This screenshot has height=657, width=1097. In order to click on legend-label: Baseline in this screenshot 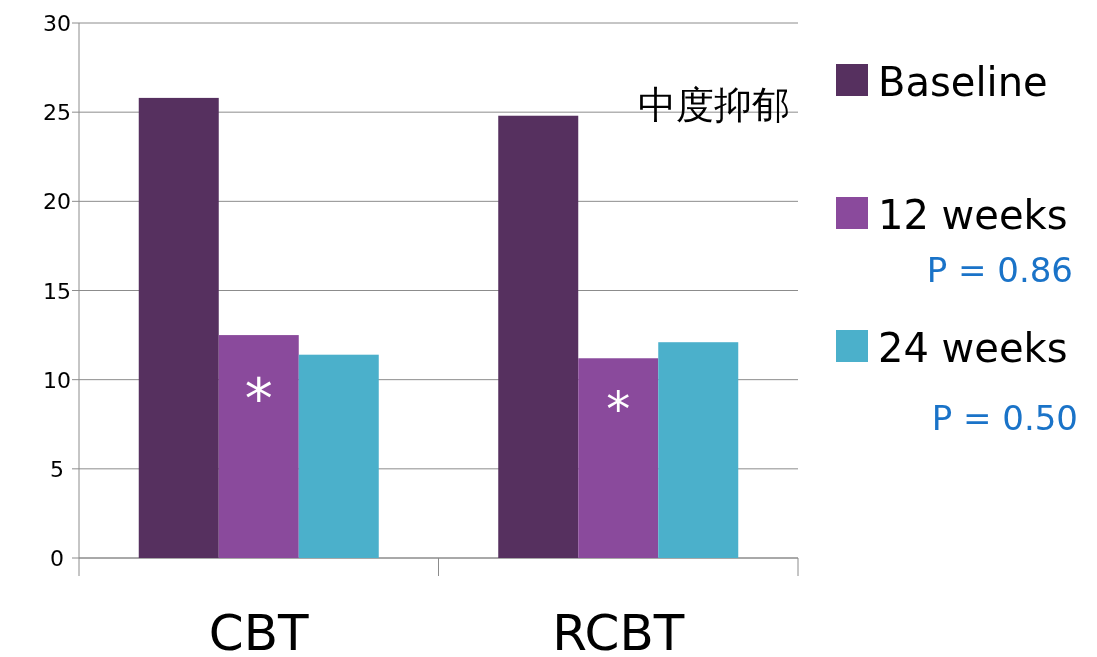, I will do `click(963, 82)`.